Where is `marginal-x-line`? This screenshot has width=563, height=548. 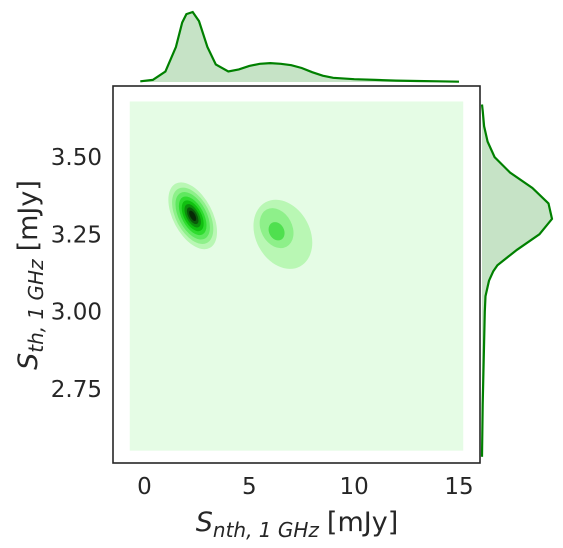
marginal-x-line is located at coordinates (300, 46).